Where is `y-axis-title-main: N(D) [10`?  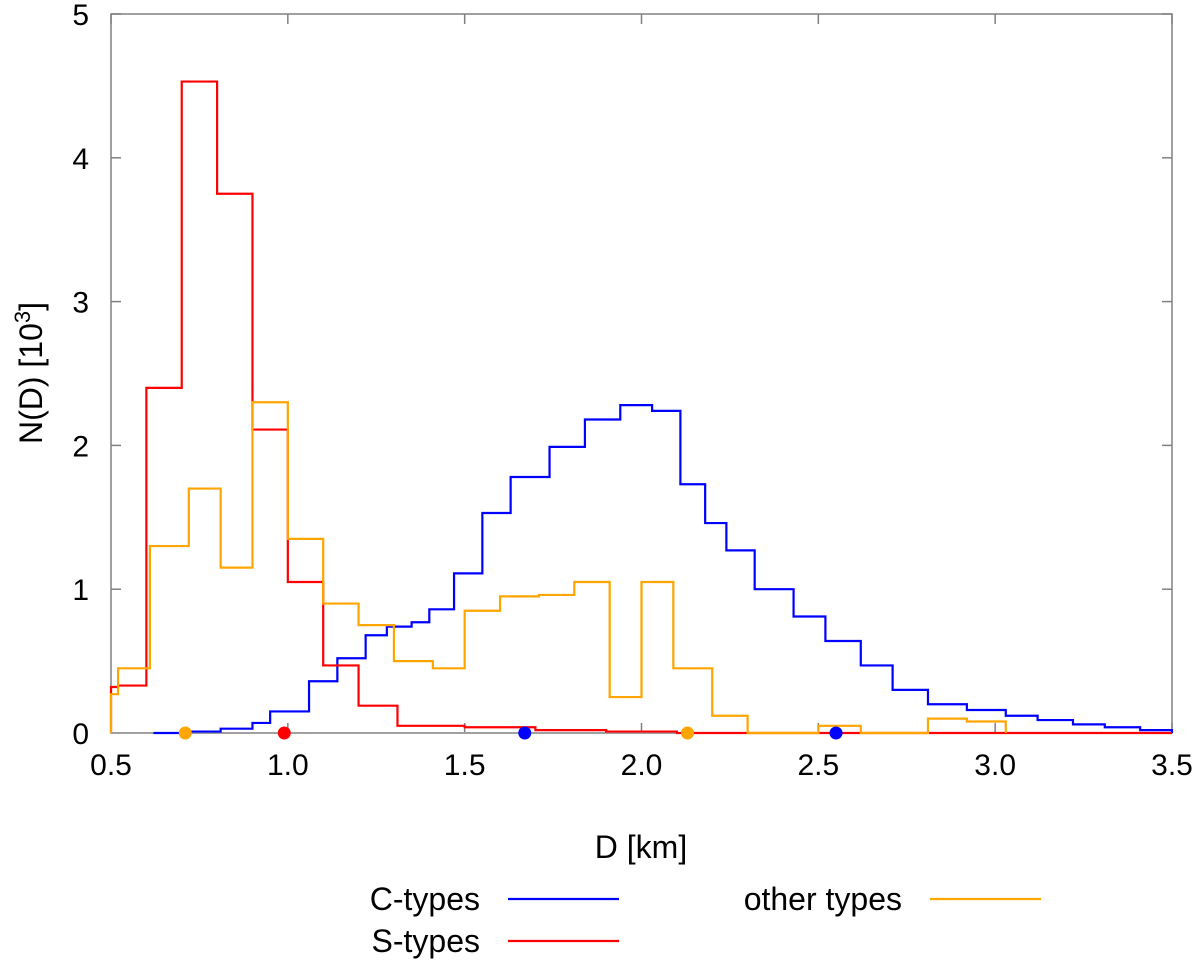 y-axis-title-main: N(D) [10 is located at coordinates (31, 383).